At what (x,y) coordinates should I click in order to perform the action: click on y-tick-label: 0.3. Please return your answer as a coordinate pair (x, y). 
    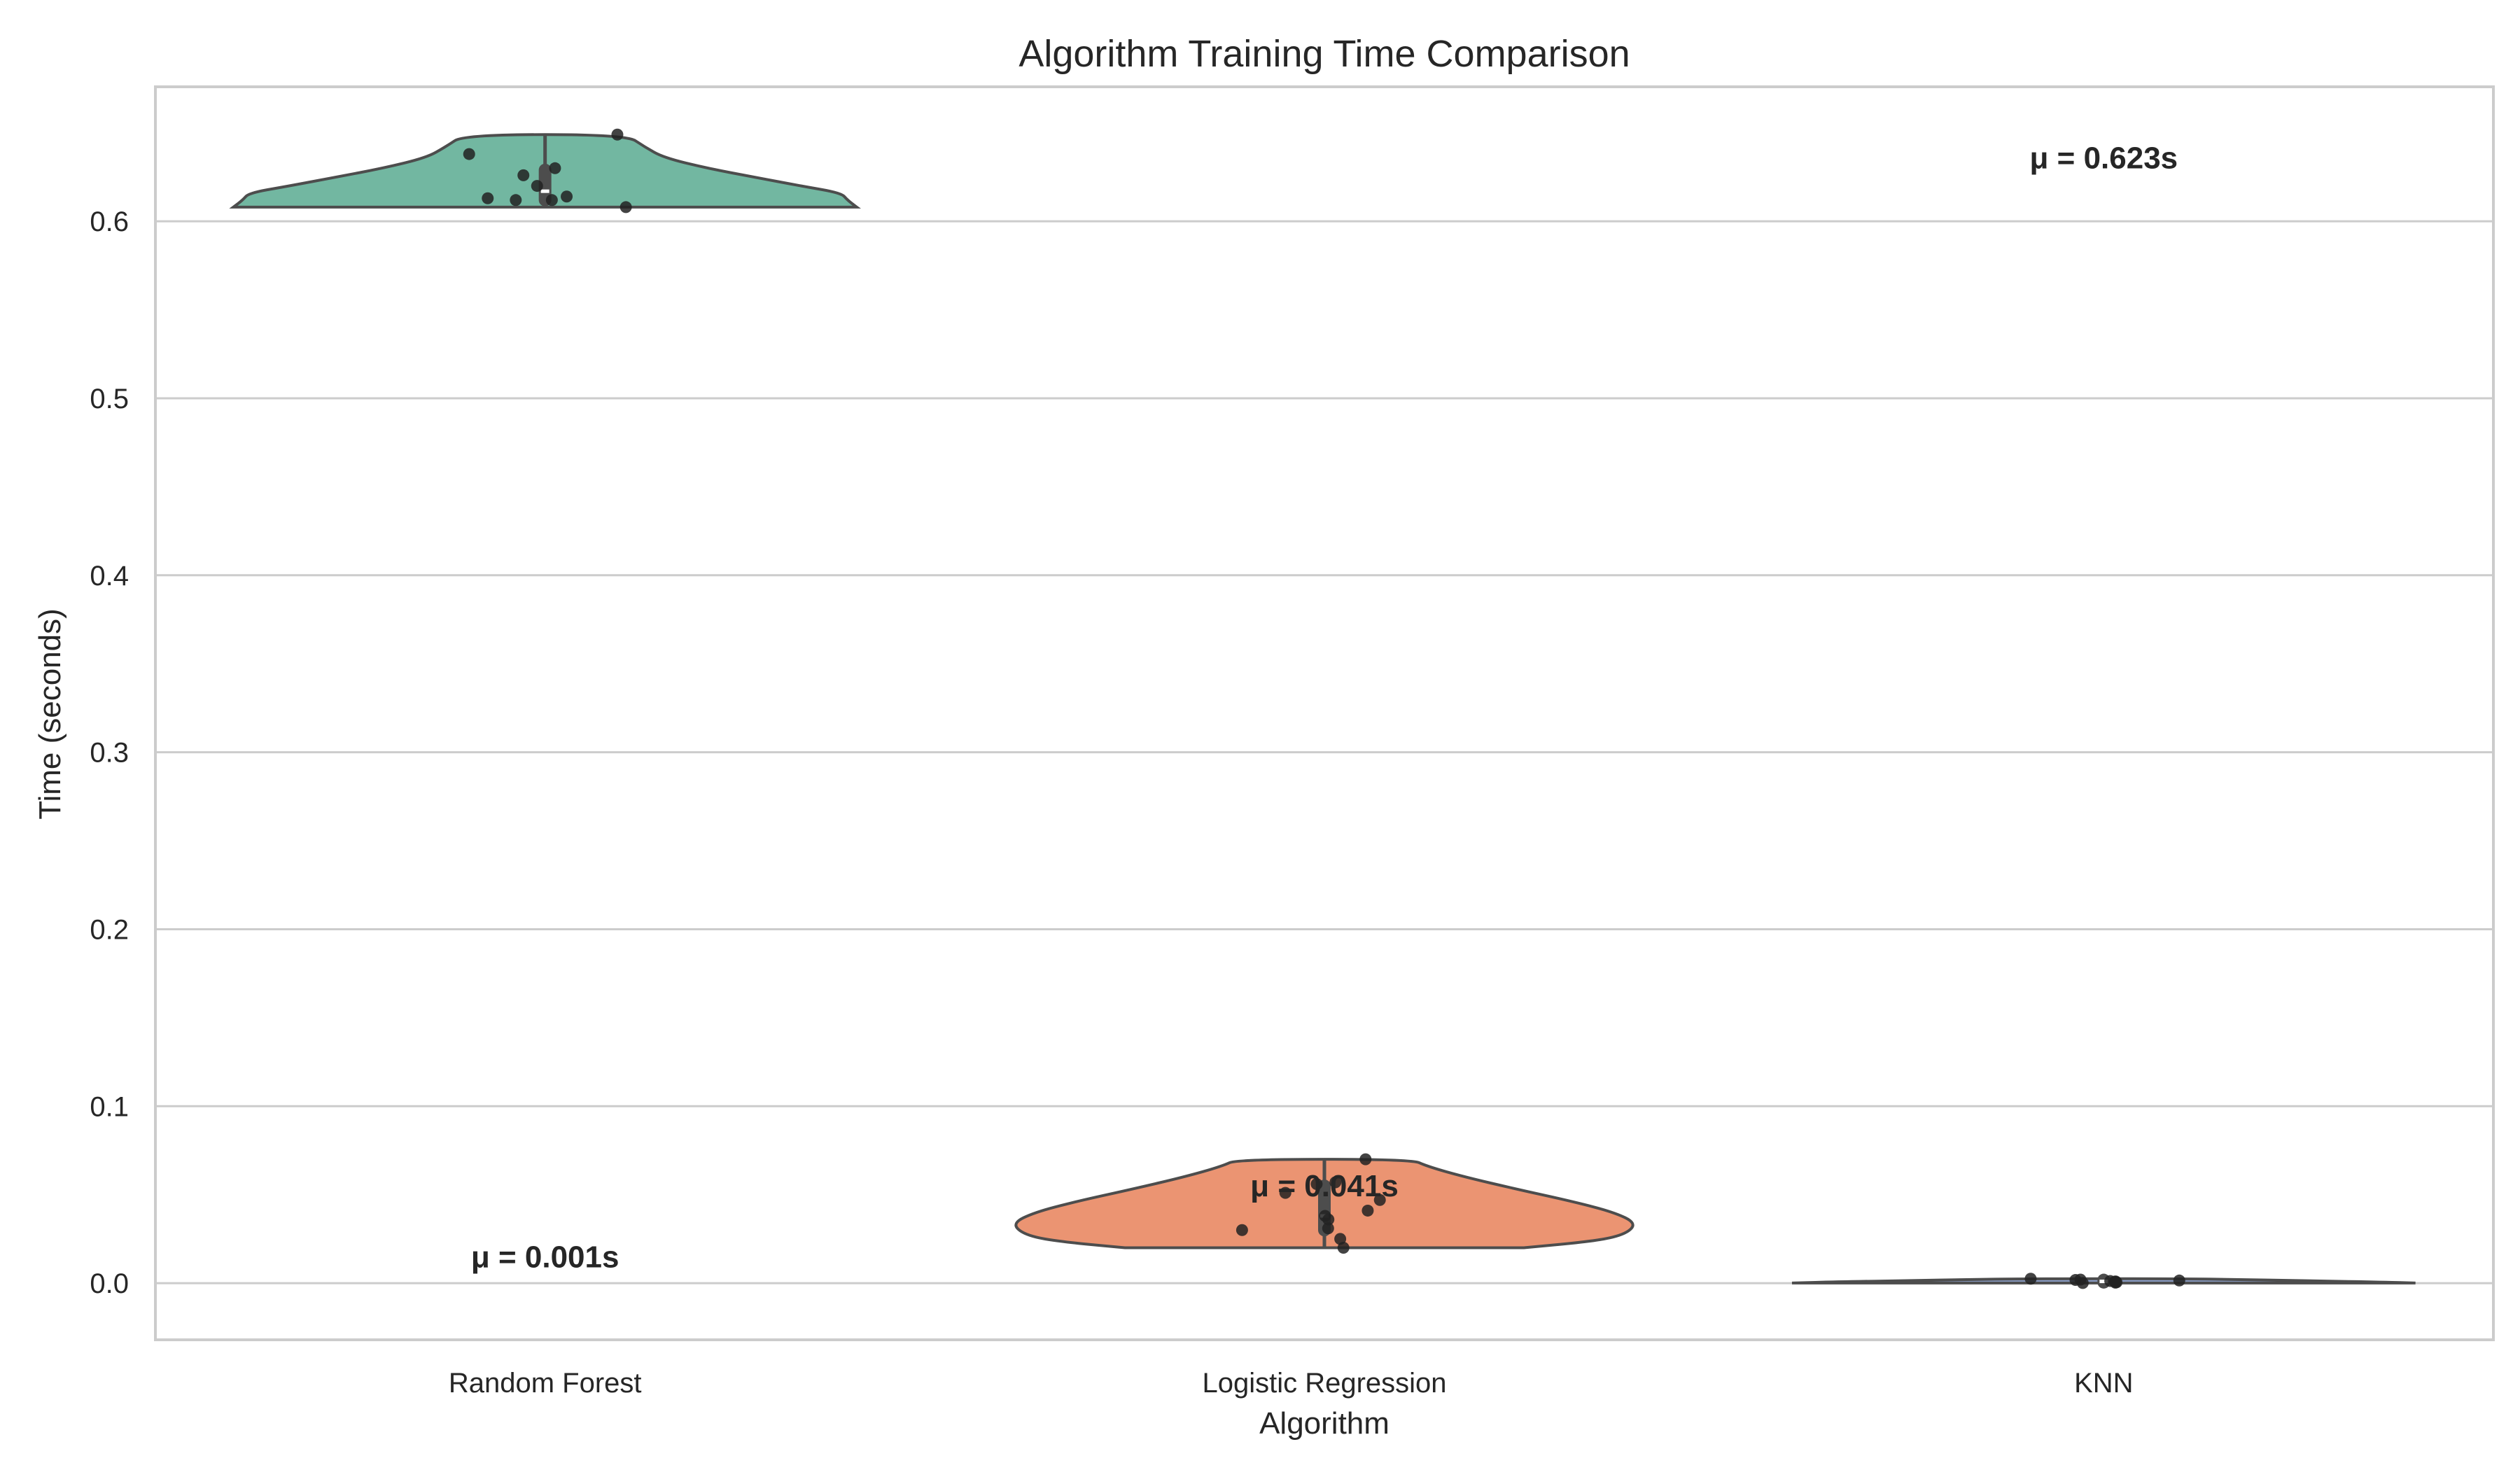
    Looking at the image, I should click on (109, 753).